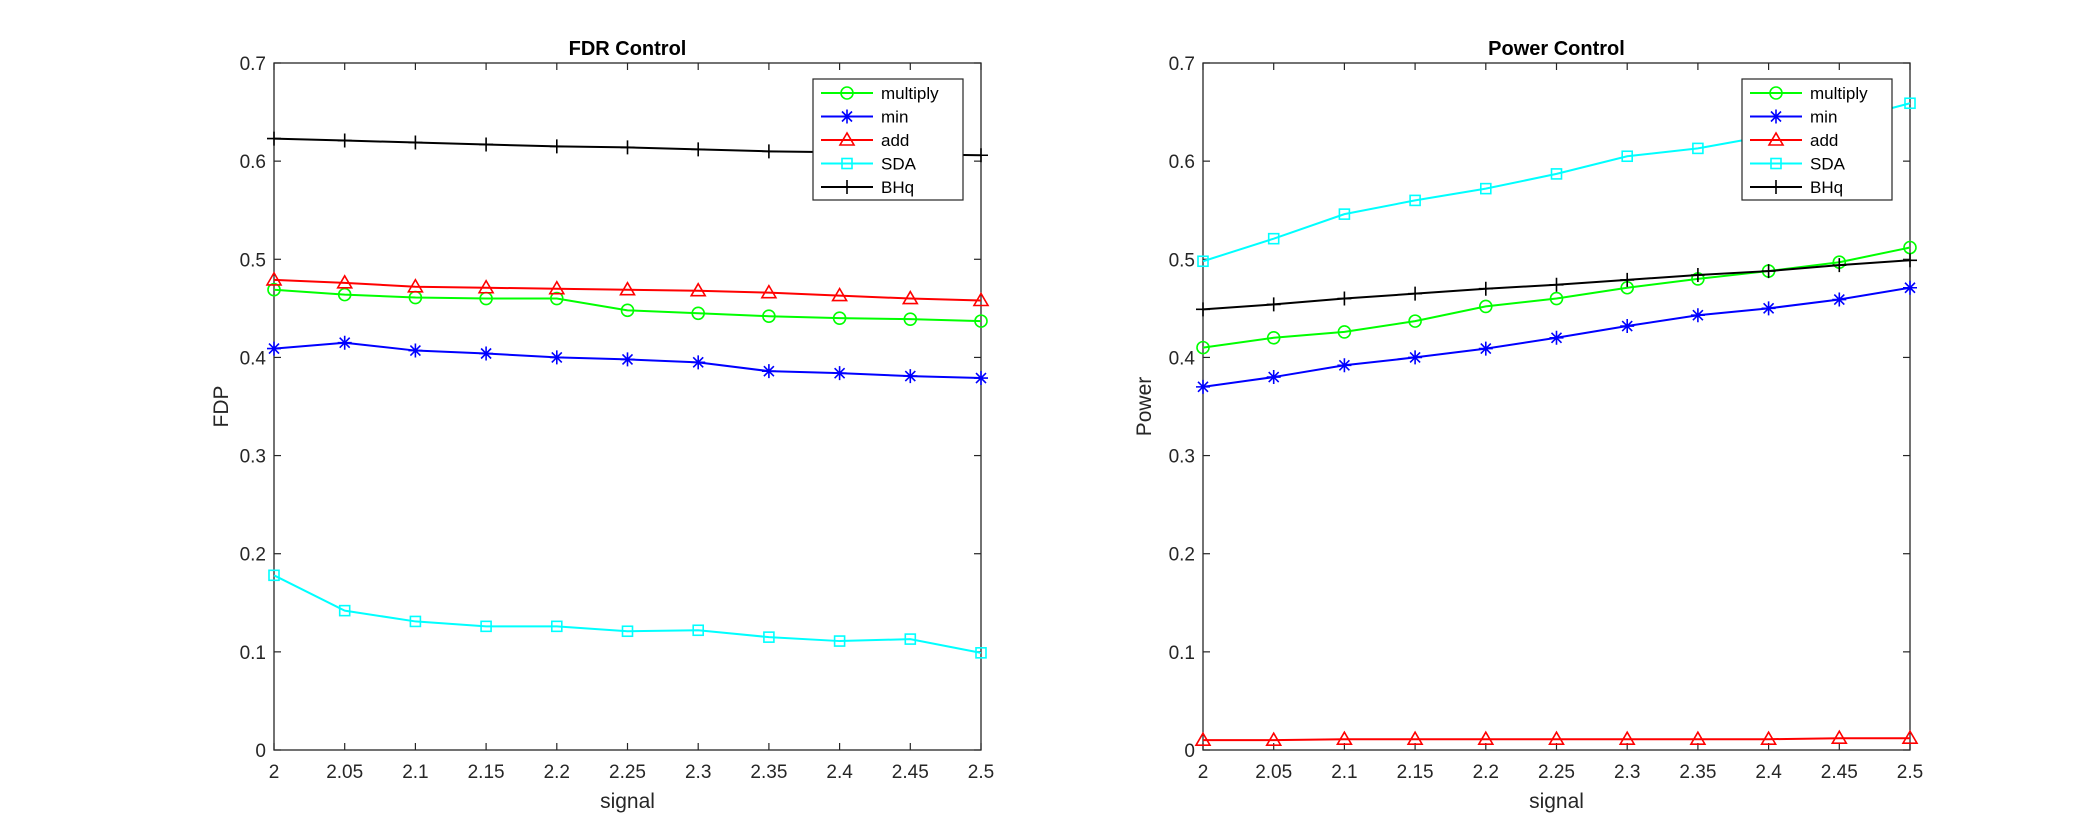 The image size is (2098, 840). What do you see at coordinates (880, 93) in the screenshot?
I see `fdr-legend-item-multiply: multiply` at bounding box center [880, 93].